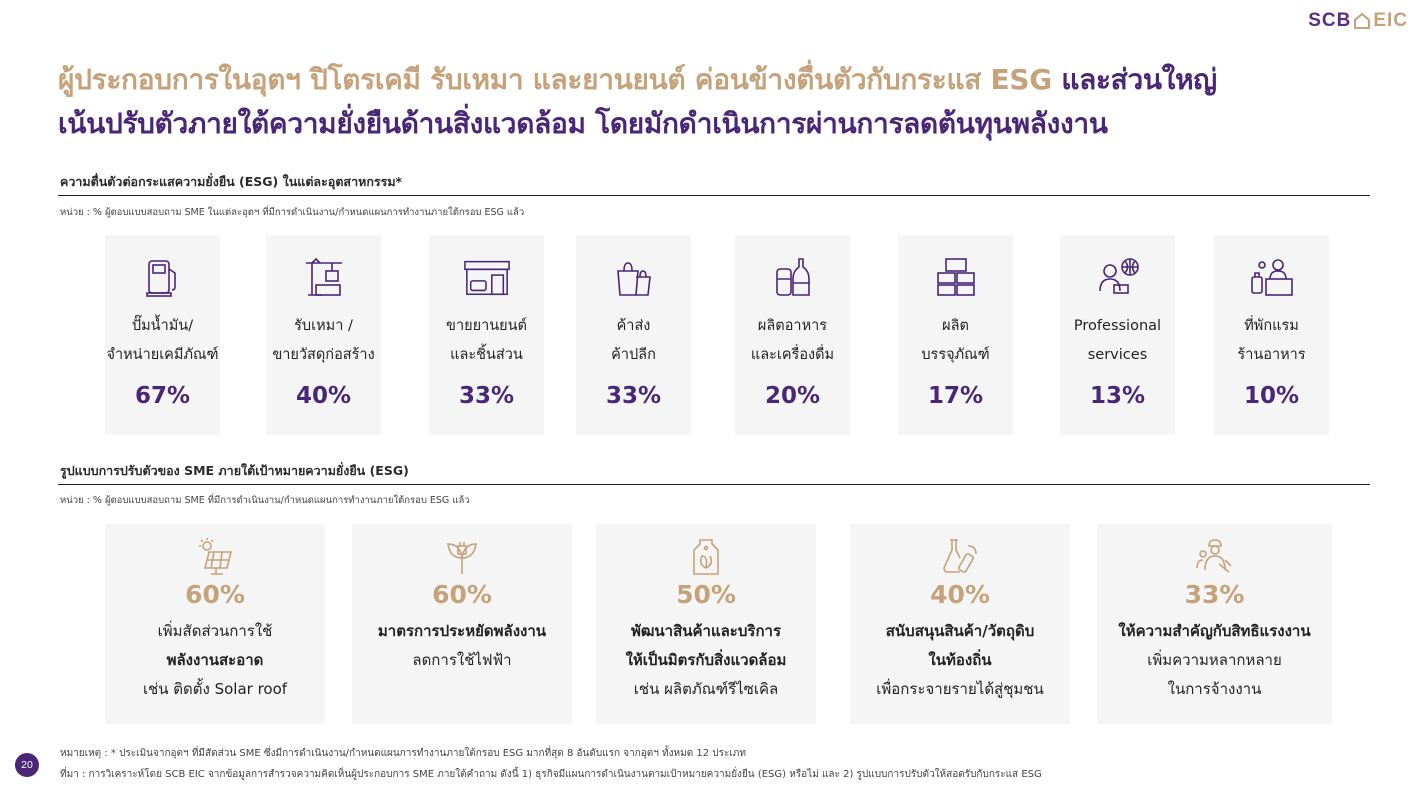  What do you see at coordinates (1330, 20) in the screenshot?
I see `logo-scb-text: SCB` at bounding box center [1330, 20].